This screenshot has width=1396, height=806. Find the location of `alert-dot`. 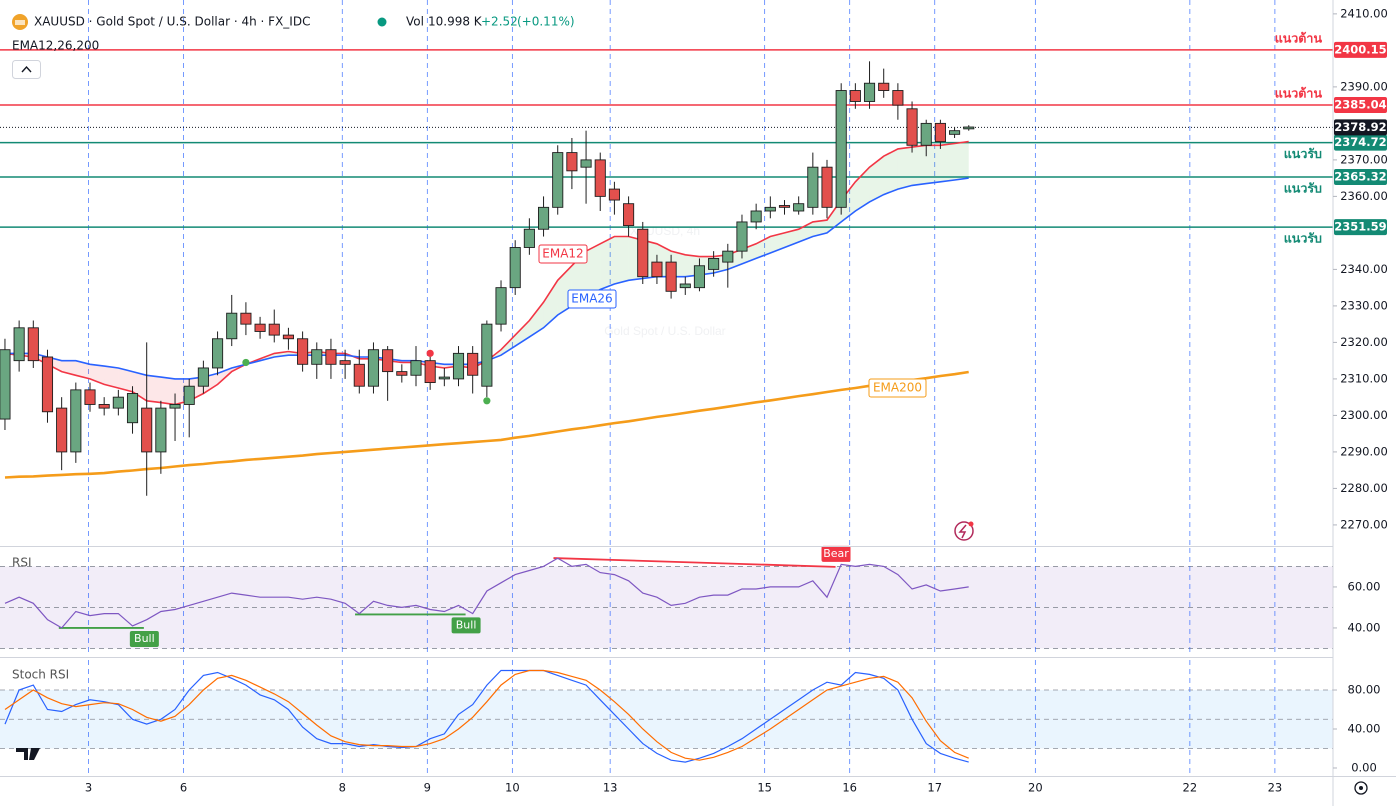

alert-dot is located at coordinates (971, 524).